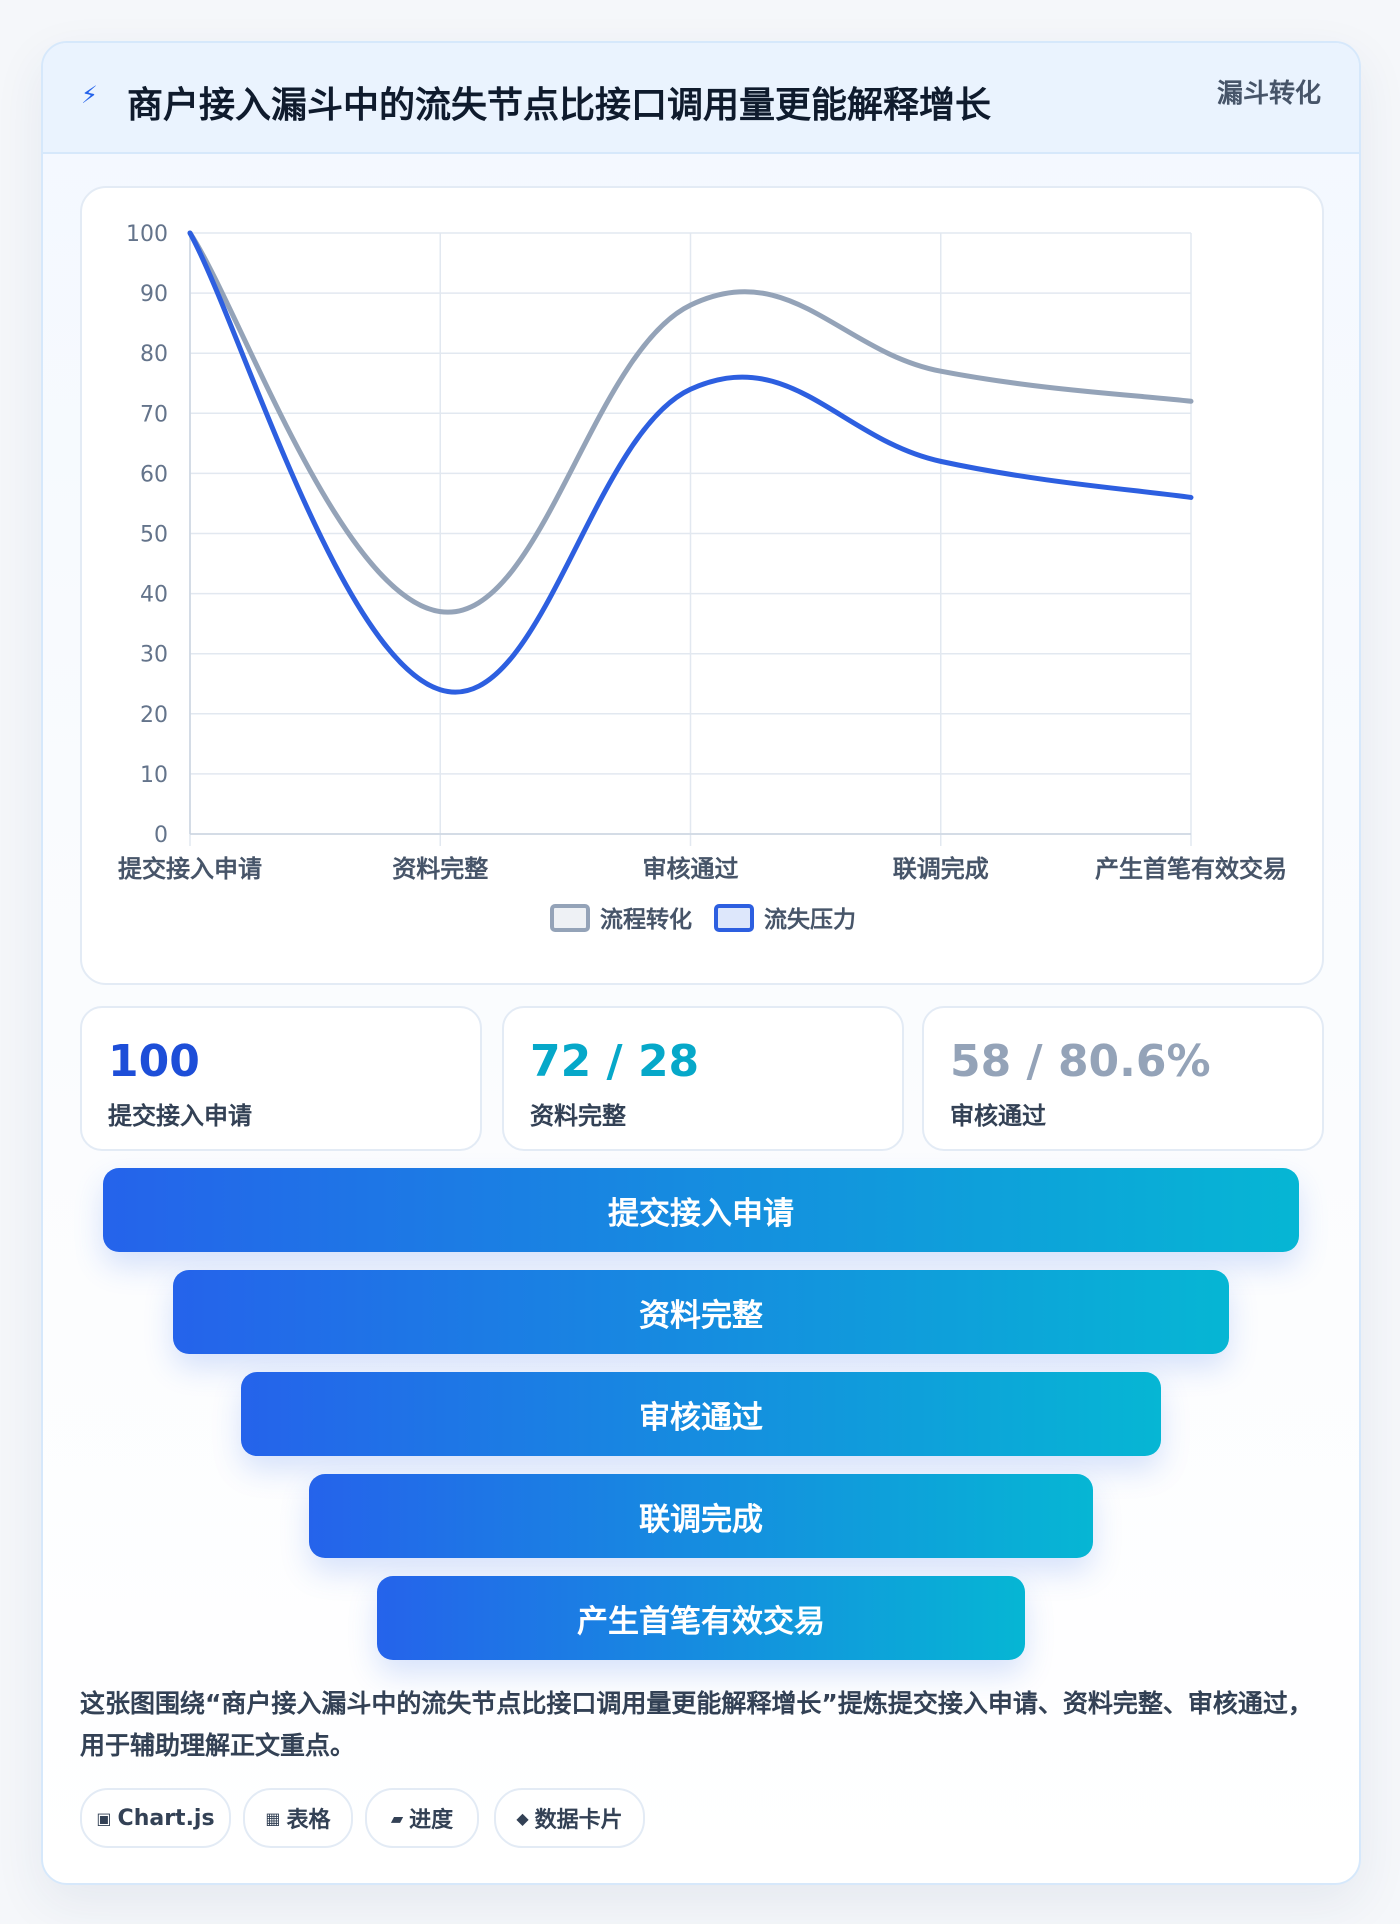  What do you see at coordinates (104, 1818) in the screenshot?
I see `chart-icon: ▣` at bounding box center [104, 1818].